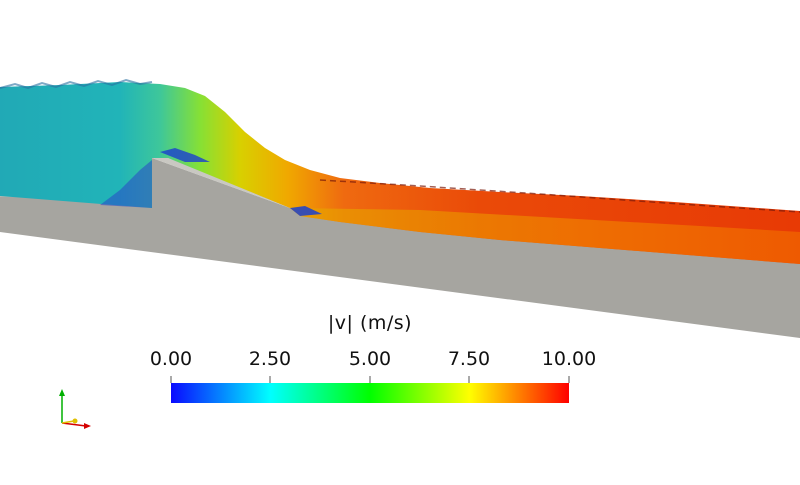  Describe the element at coordinates (469, 359) in the screenshot. I see `legend-tick-label: 7.50` at that location.